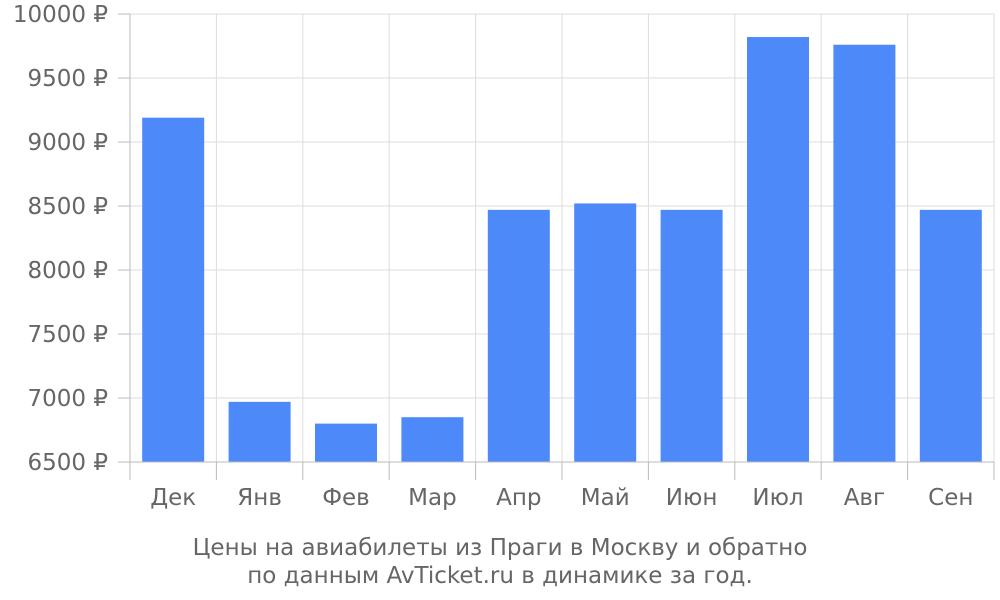 This screenshot has width=1000, height=600. I want to click on x-tick-label: Май, so click(605, 498).